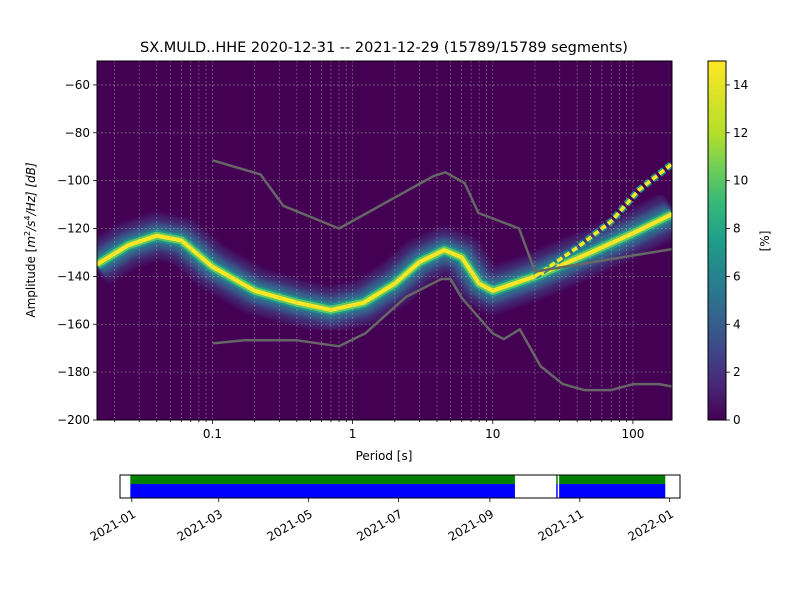  I want to click on x-tick-label: 10, so click(492, 434).